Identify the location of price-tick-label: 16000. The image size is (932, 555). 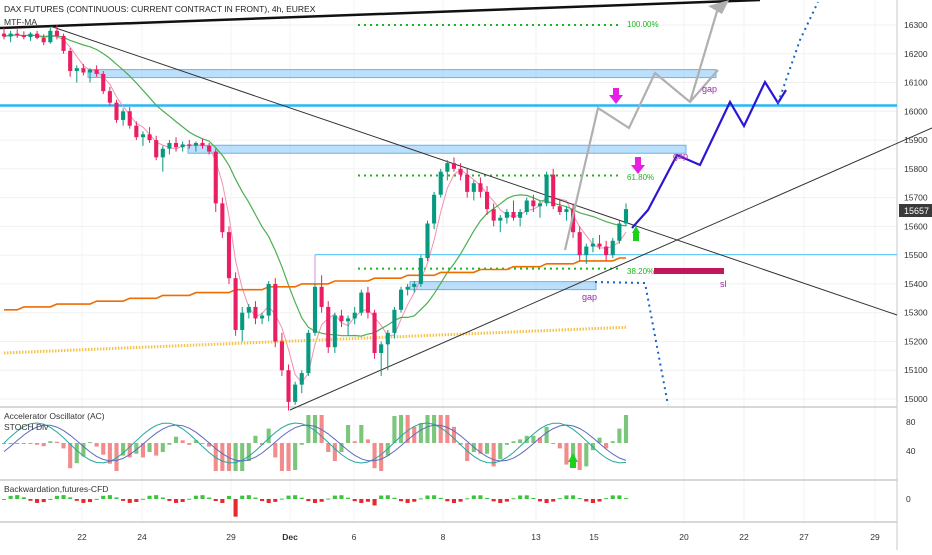
(916, 111).